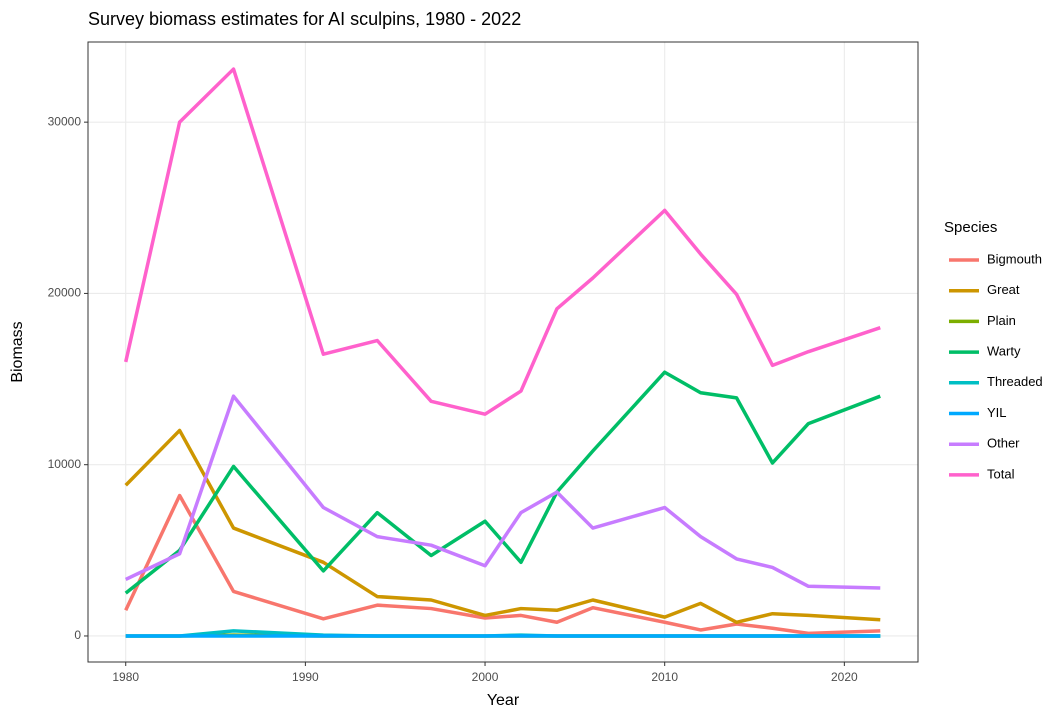  Describe the element at coordinates (65, 293) in the screenshot. I see `y-tick-label: 20000` at that location.